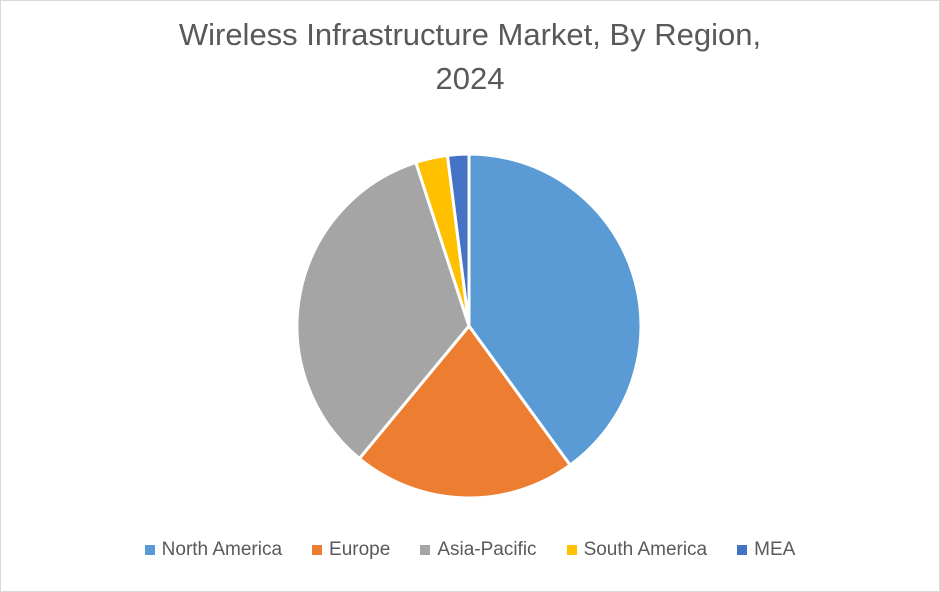 The height and width of the screenshot is (592, 940). Describe the element at coordinates (555, 309) in the screenshot. I see `pie-slice-north-america` at that location.